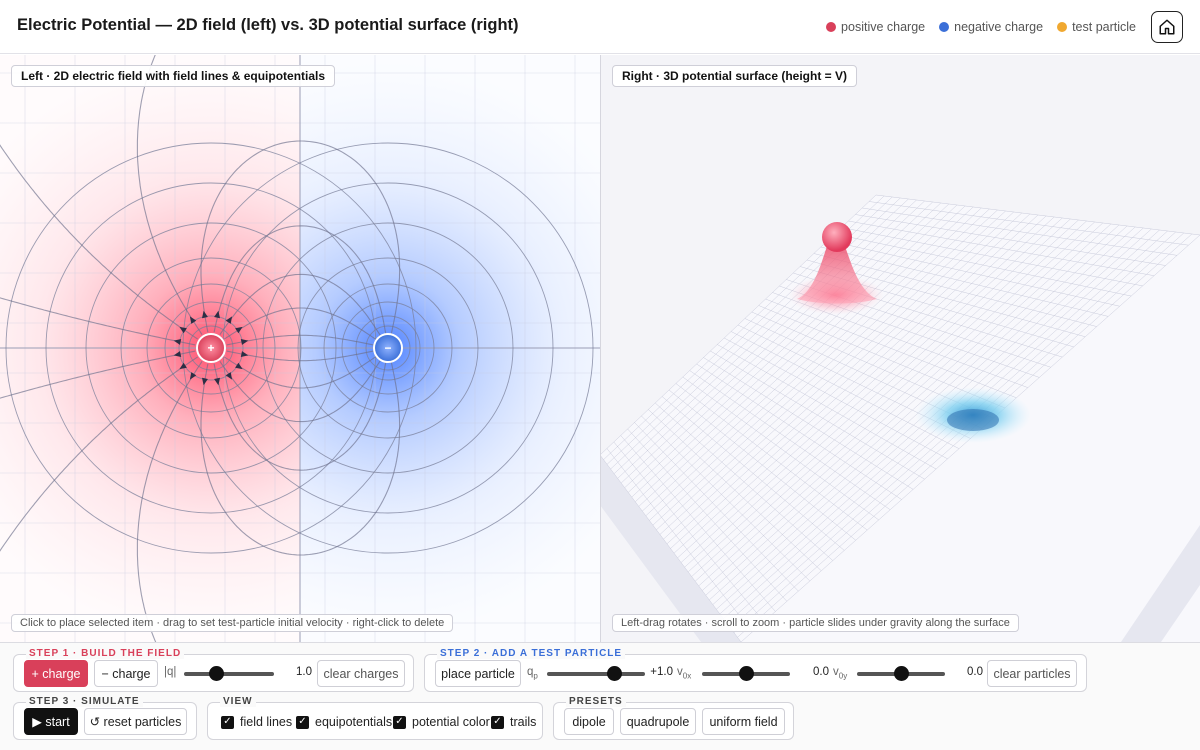  What do you see at coordinates (596, 701) in the screenshot?
I see `presets-title: PRESETS` at bounding box center [596, 701].